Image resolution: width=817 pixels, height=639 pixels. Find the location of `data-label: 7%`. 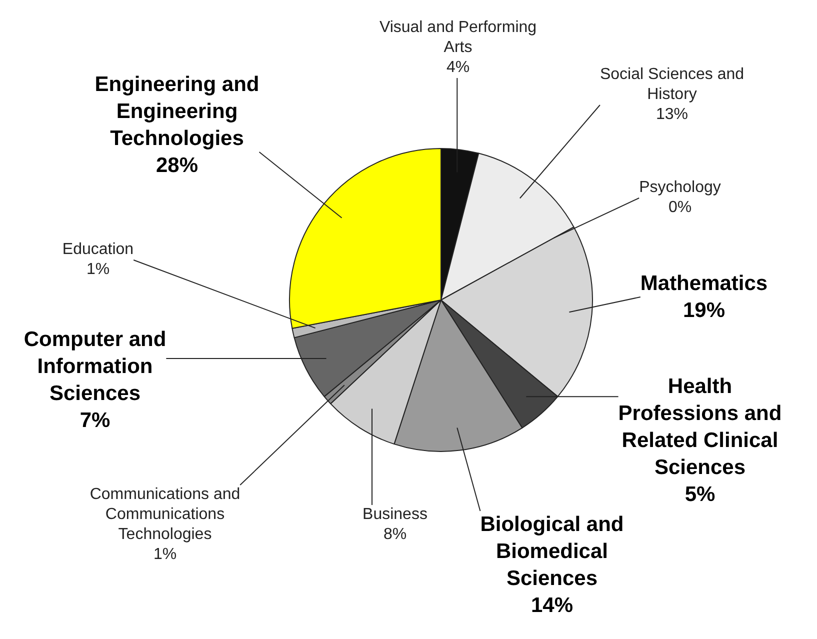

data-label: 7% is located at coordinates (95, 420).